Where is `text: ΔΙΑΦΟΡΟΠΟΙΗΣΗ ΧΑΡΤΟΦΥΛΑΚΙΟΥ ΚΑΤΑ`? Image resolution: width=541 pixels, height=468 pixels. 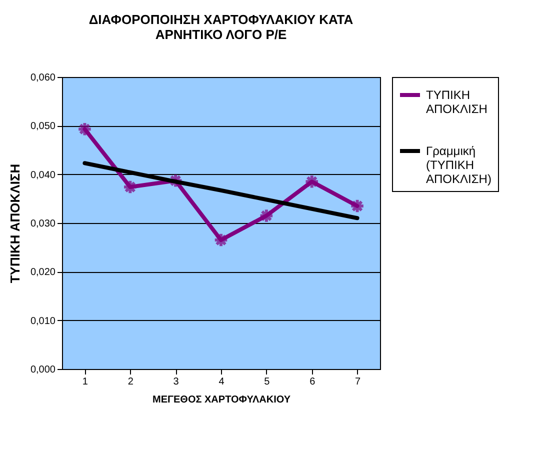
text: ΔΙΑΦΟΡΟΠΟΙΗΣΗ ΧΑΡΤΟΦΥΛΑΚΙΟΥ ΚΑΤΑ is located at coordinates (221, 19).